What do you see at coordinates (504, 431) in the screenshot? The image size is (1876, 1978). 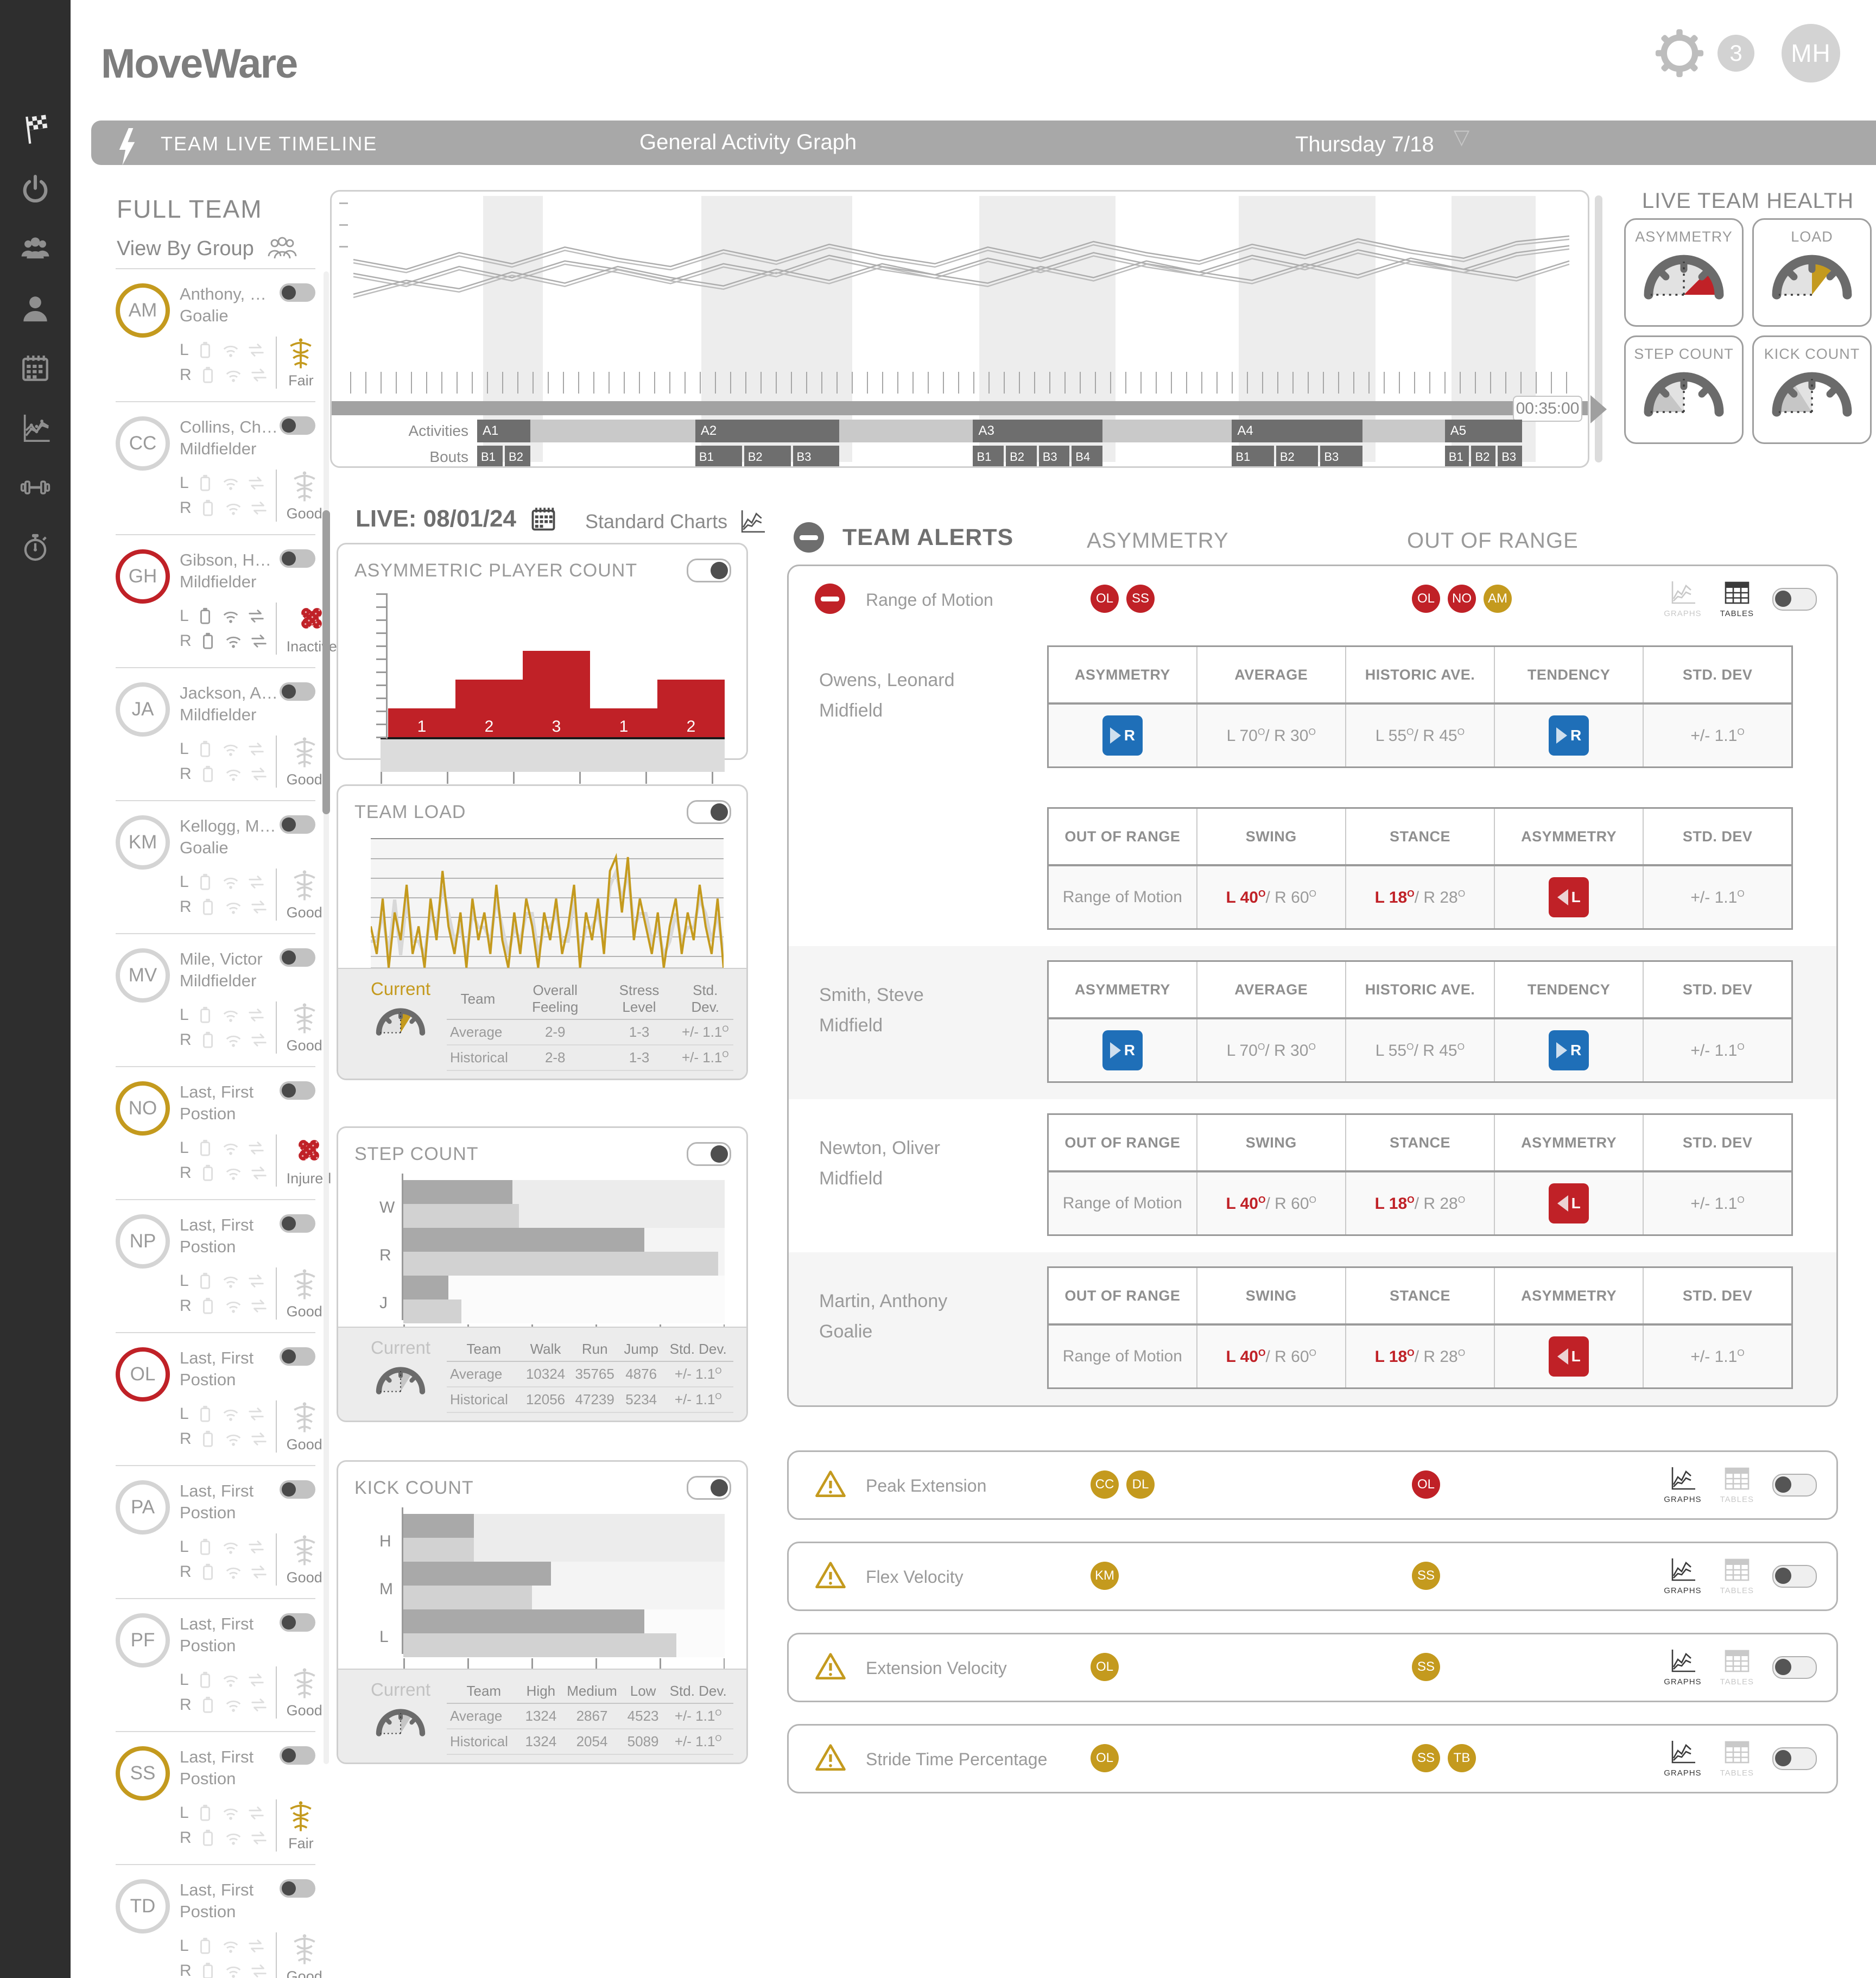 I see `activity-segment: A1` at bounding box center [504, 431].